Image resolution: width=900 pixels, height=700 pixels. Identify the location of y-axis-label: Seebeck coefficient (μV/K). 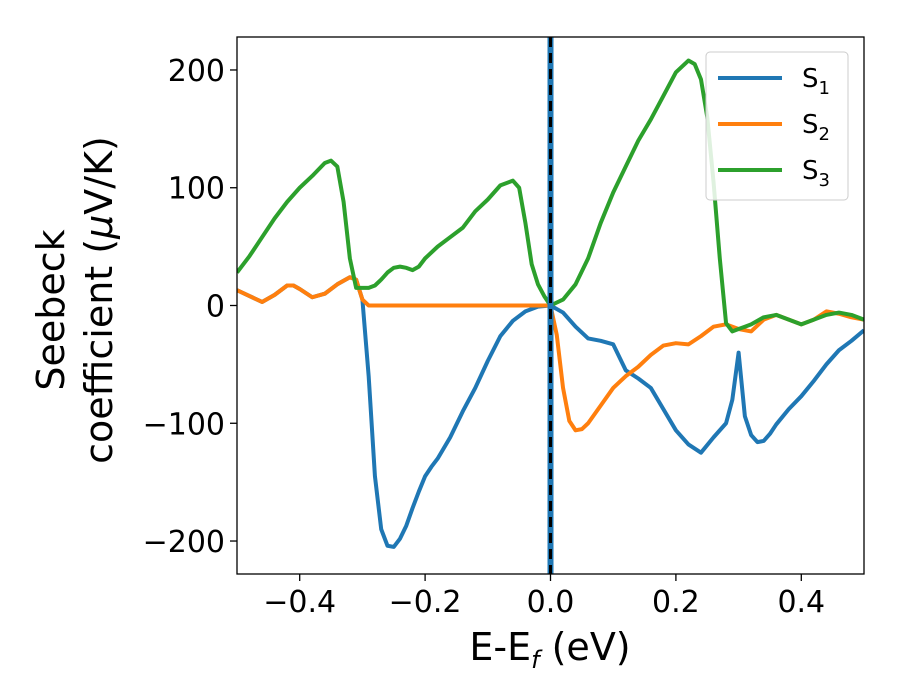
(75, 300).